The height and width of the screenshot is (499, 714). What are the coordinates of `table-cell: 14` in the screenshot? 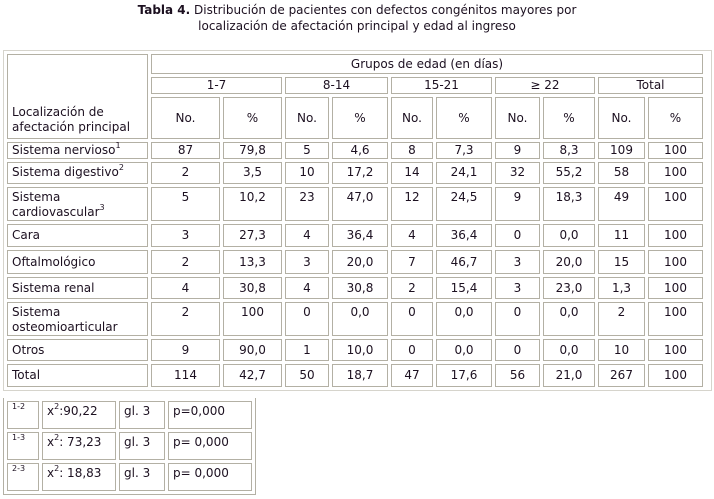 It's located at (412, 173).